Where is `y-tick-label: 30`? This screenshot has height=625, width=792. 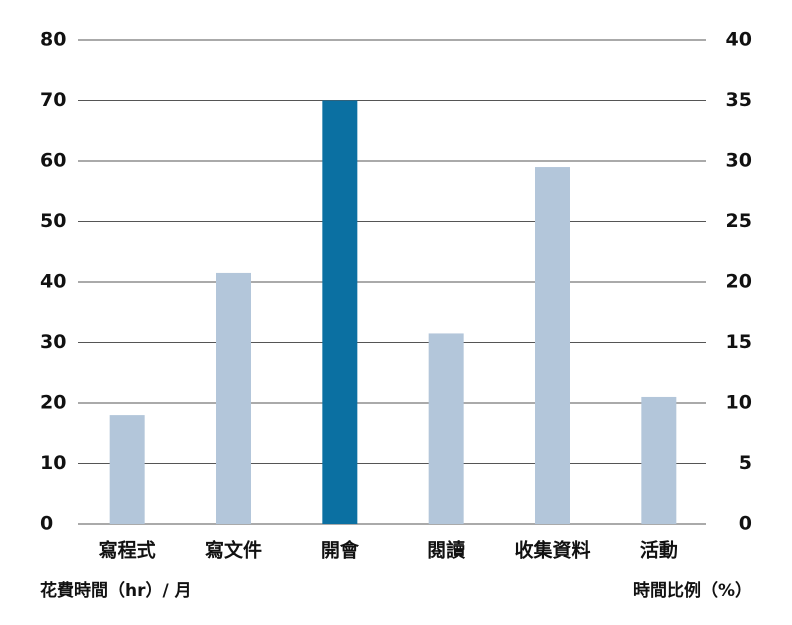 y-tick-label: 30 is located at coordinates (53, 342).